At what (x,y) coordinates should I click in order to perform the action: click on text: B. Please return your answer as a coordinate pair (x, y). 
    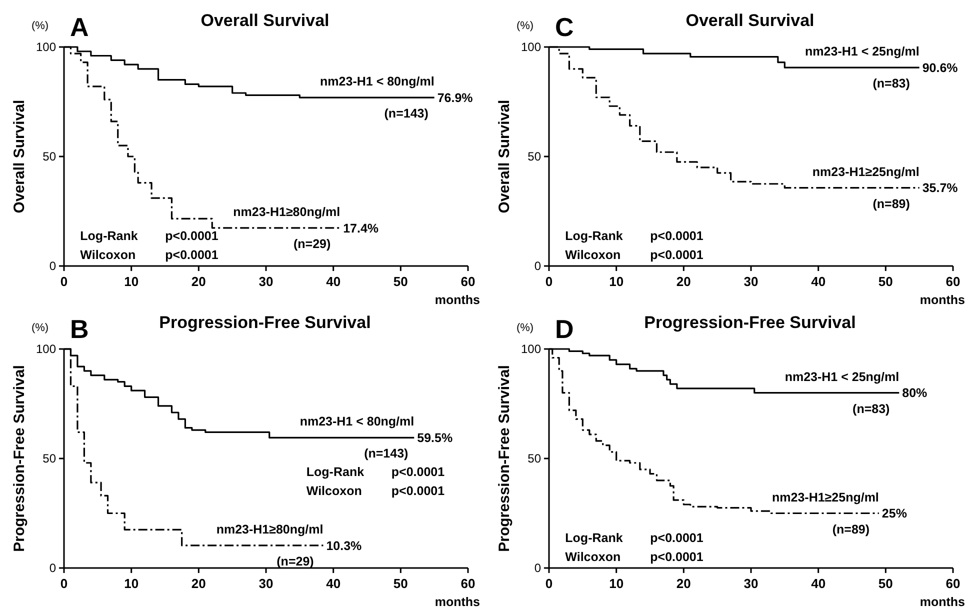
    Looking at the image, I should click on (79, 329).